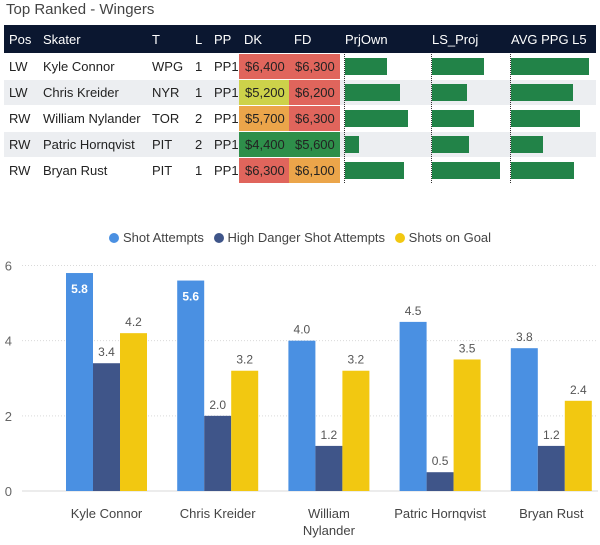 Image resolution: width=600 pixels, height=545 pixels. Describe the element at coordinates (466, 39) in the screenshot. I see `header-ls-proj: LS_Proj` at that location.